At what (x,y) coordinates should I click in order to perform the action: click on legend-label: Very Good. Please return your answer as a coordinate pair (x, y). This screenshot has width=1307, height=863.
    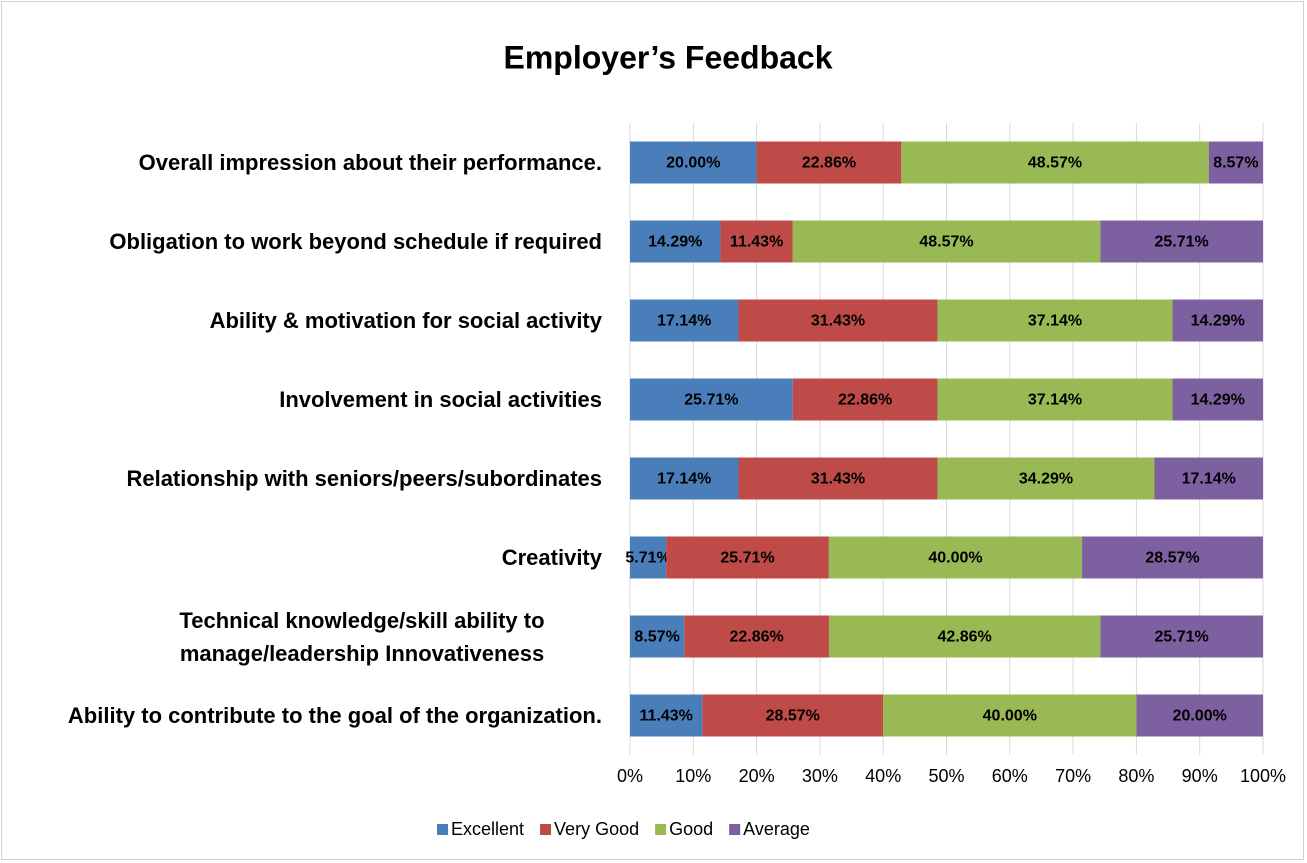
    Looking at the image, I should click on (596, 829).